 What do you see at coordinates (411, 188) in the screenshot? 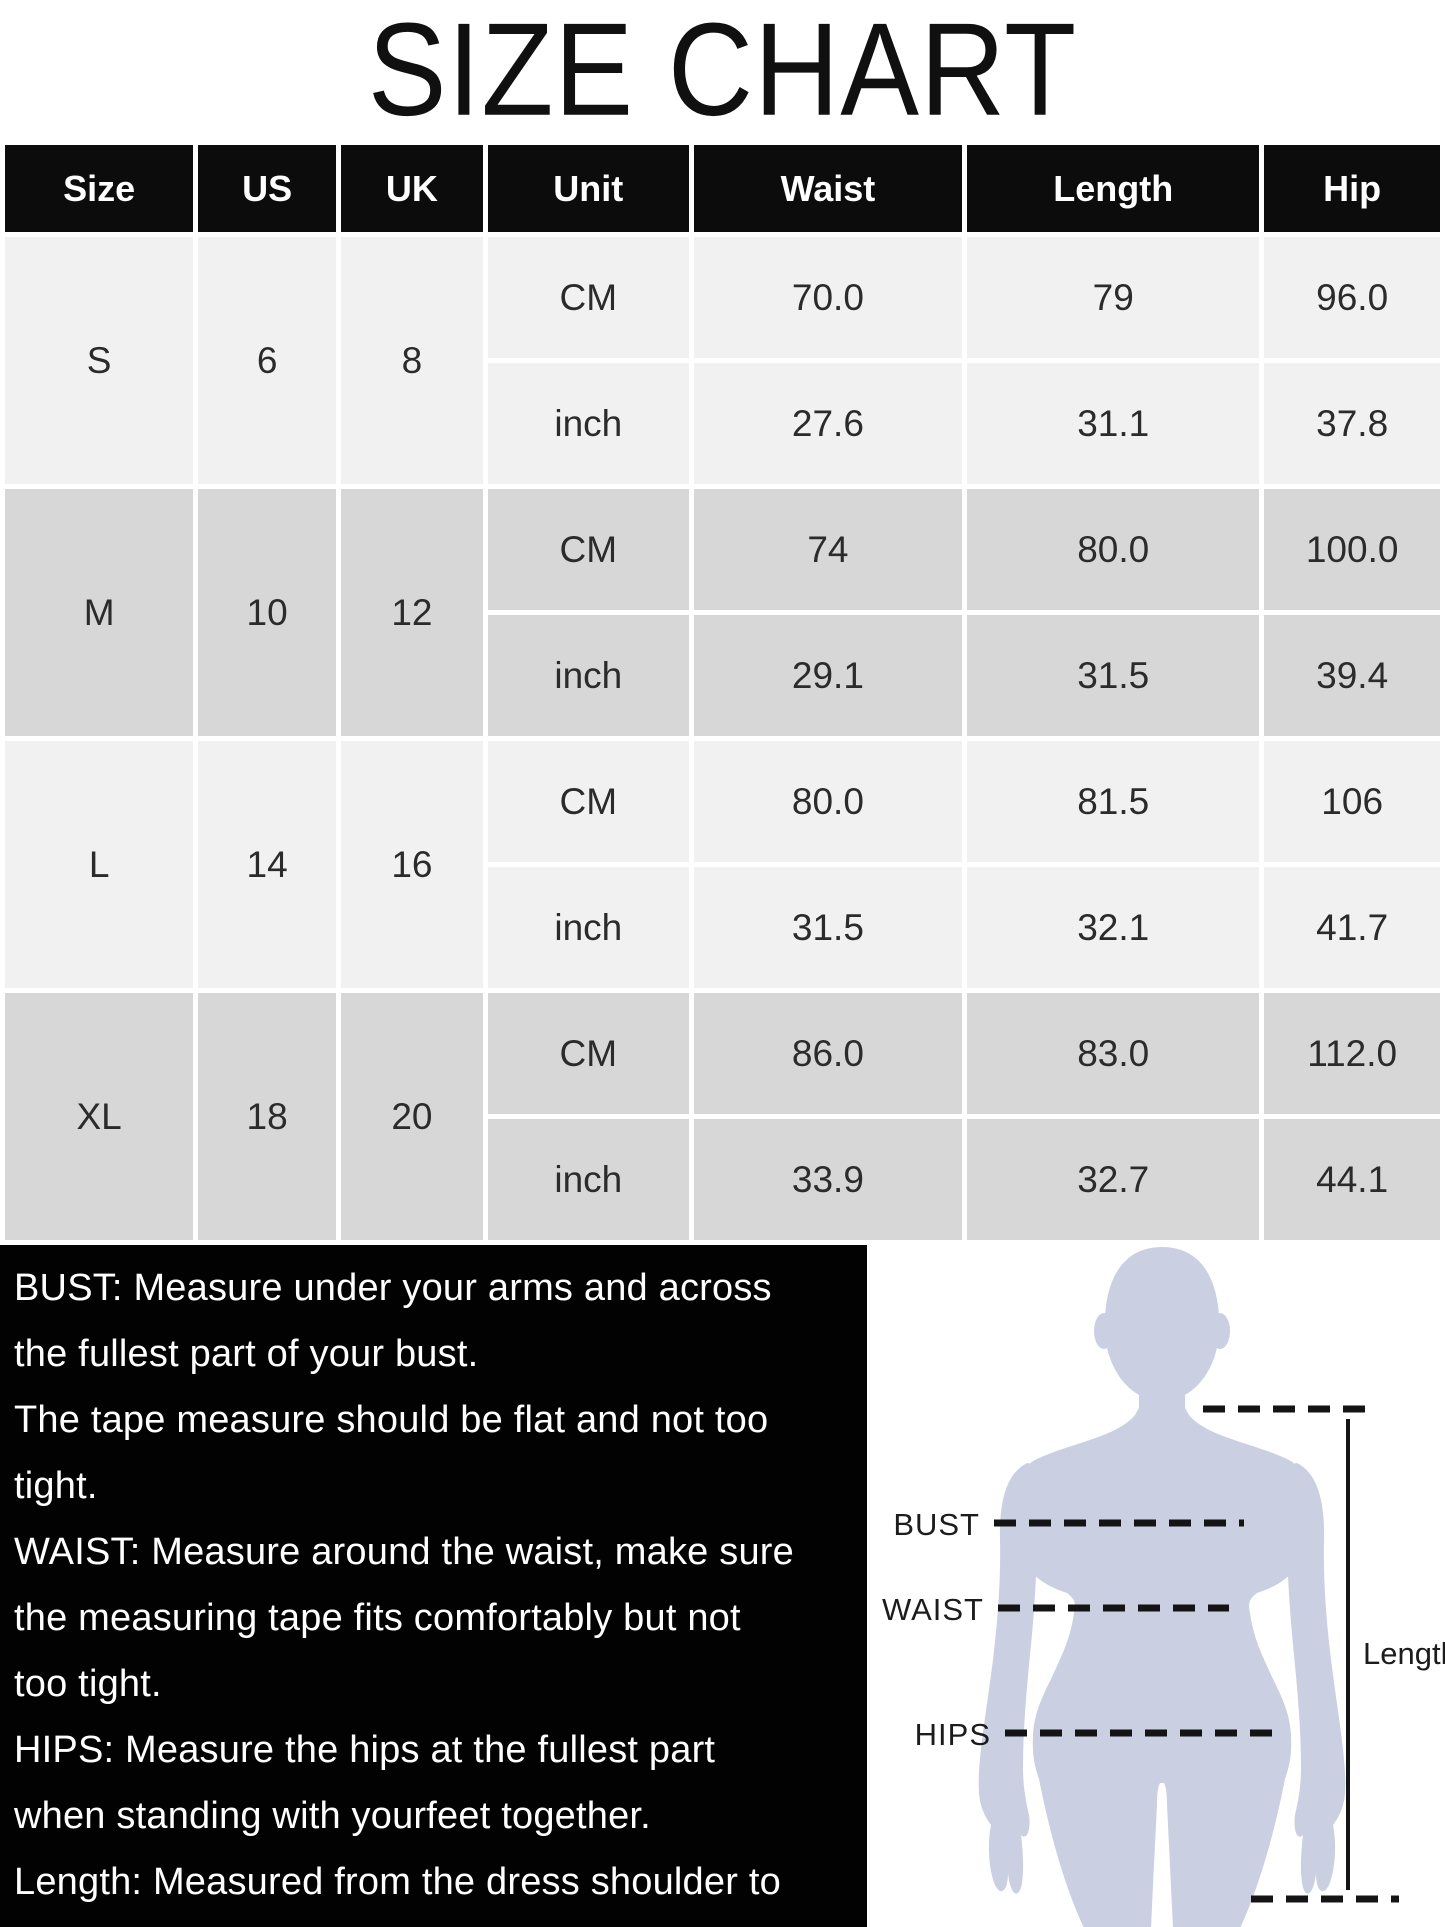
I see `col-header-uk: UK` at bounding box center [411, 188].